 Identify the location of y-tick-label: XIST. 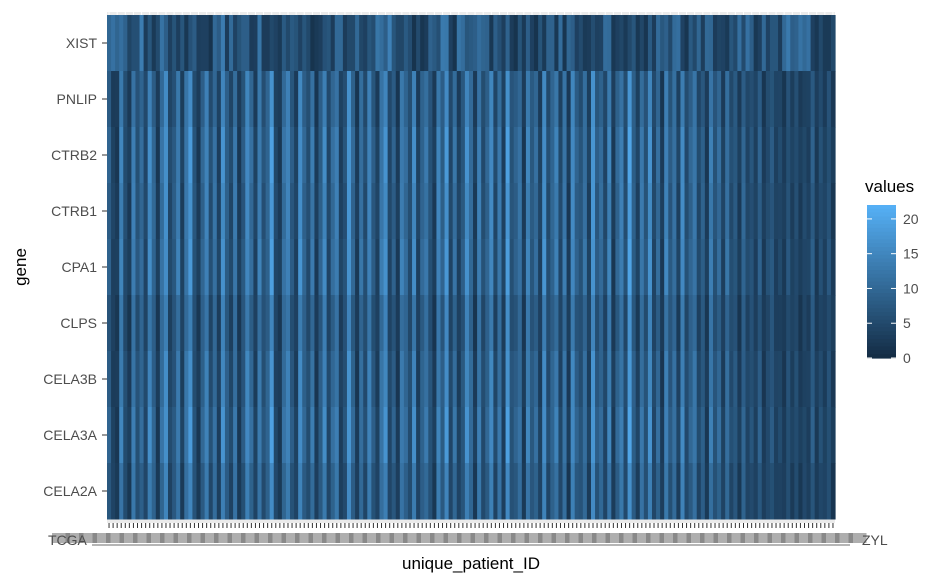
(82, 43).